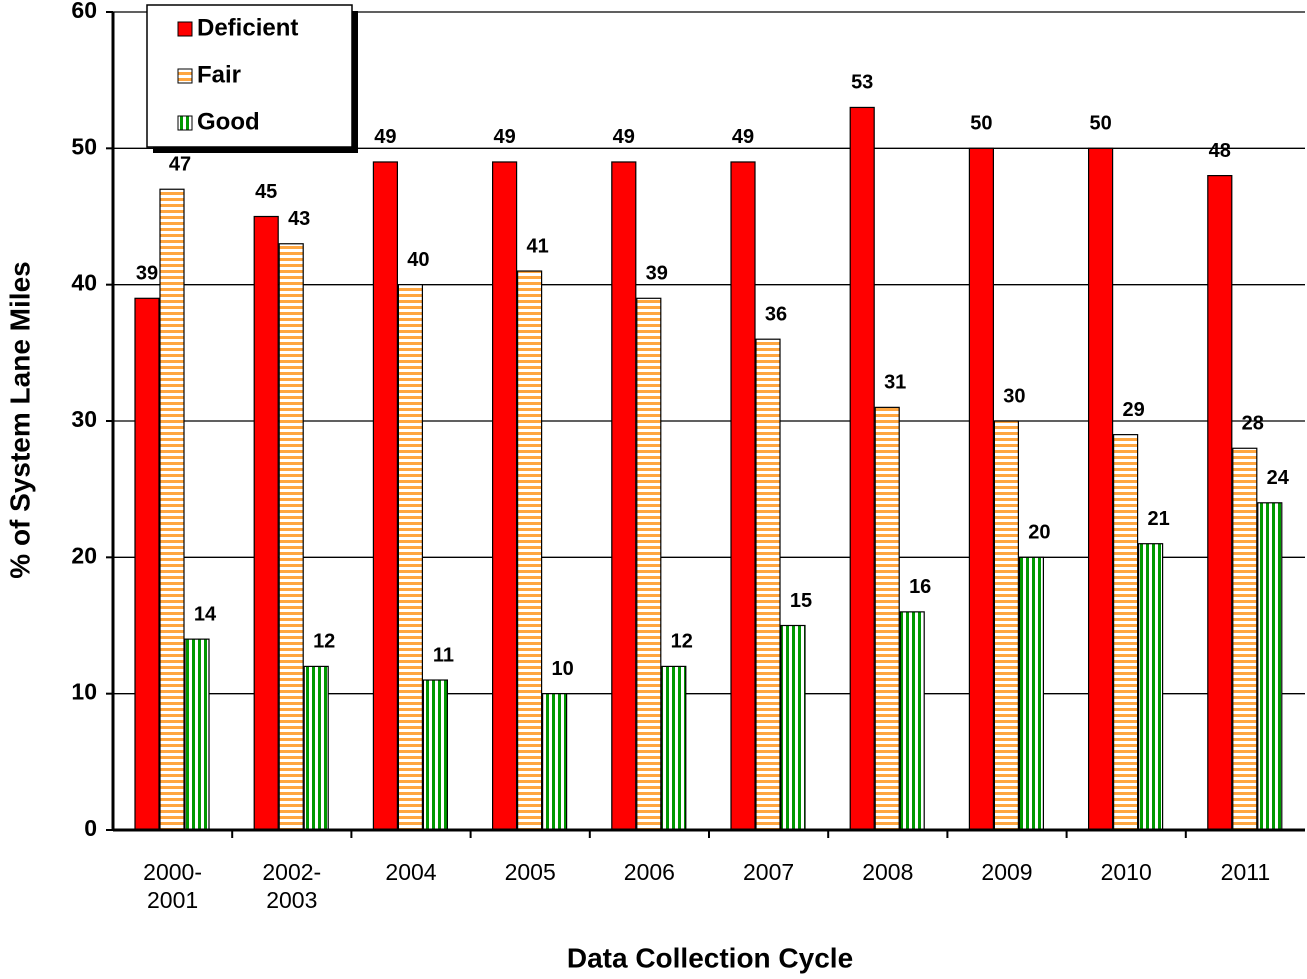  I want to click on data-label: 41, so click(537, 246).